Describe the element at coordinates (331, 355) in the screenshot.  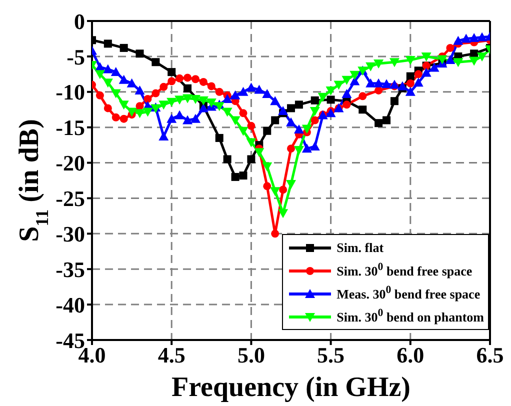
I see `x-tick-label: 5.5` at that location.